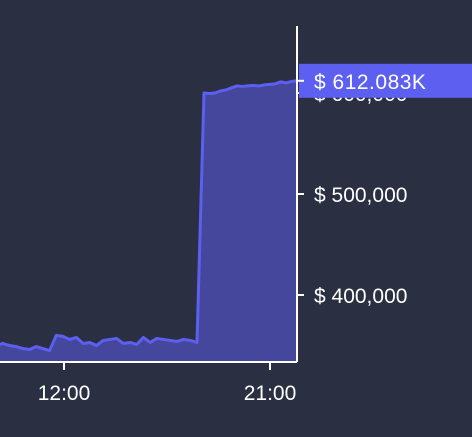 Image resolution: width=472 pixels, height=437 pixels. What do you see at coordinates (64, 393) in the screenshot?
I see `x-tick-label: 12:00` at bounding box center [64, 393].